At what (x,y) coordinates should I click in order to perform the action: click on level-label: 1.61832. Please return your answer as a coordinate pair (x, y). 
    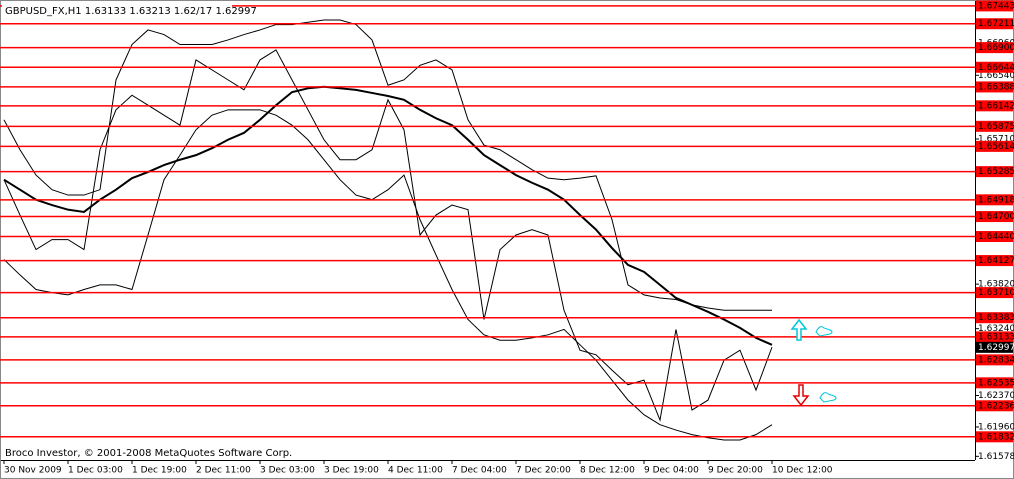
    Looking at the image, I should click on (996, 437).